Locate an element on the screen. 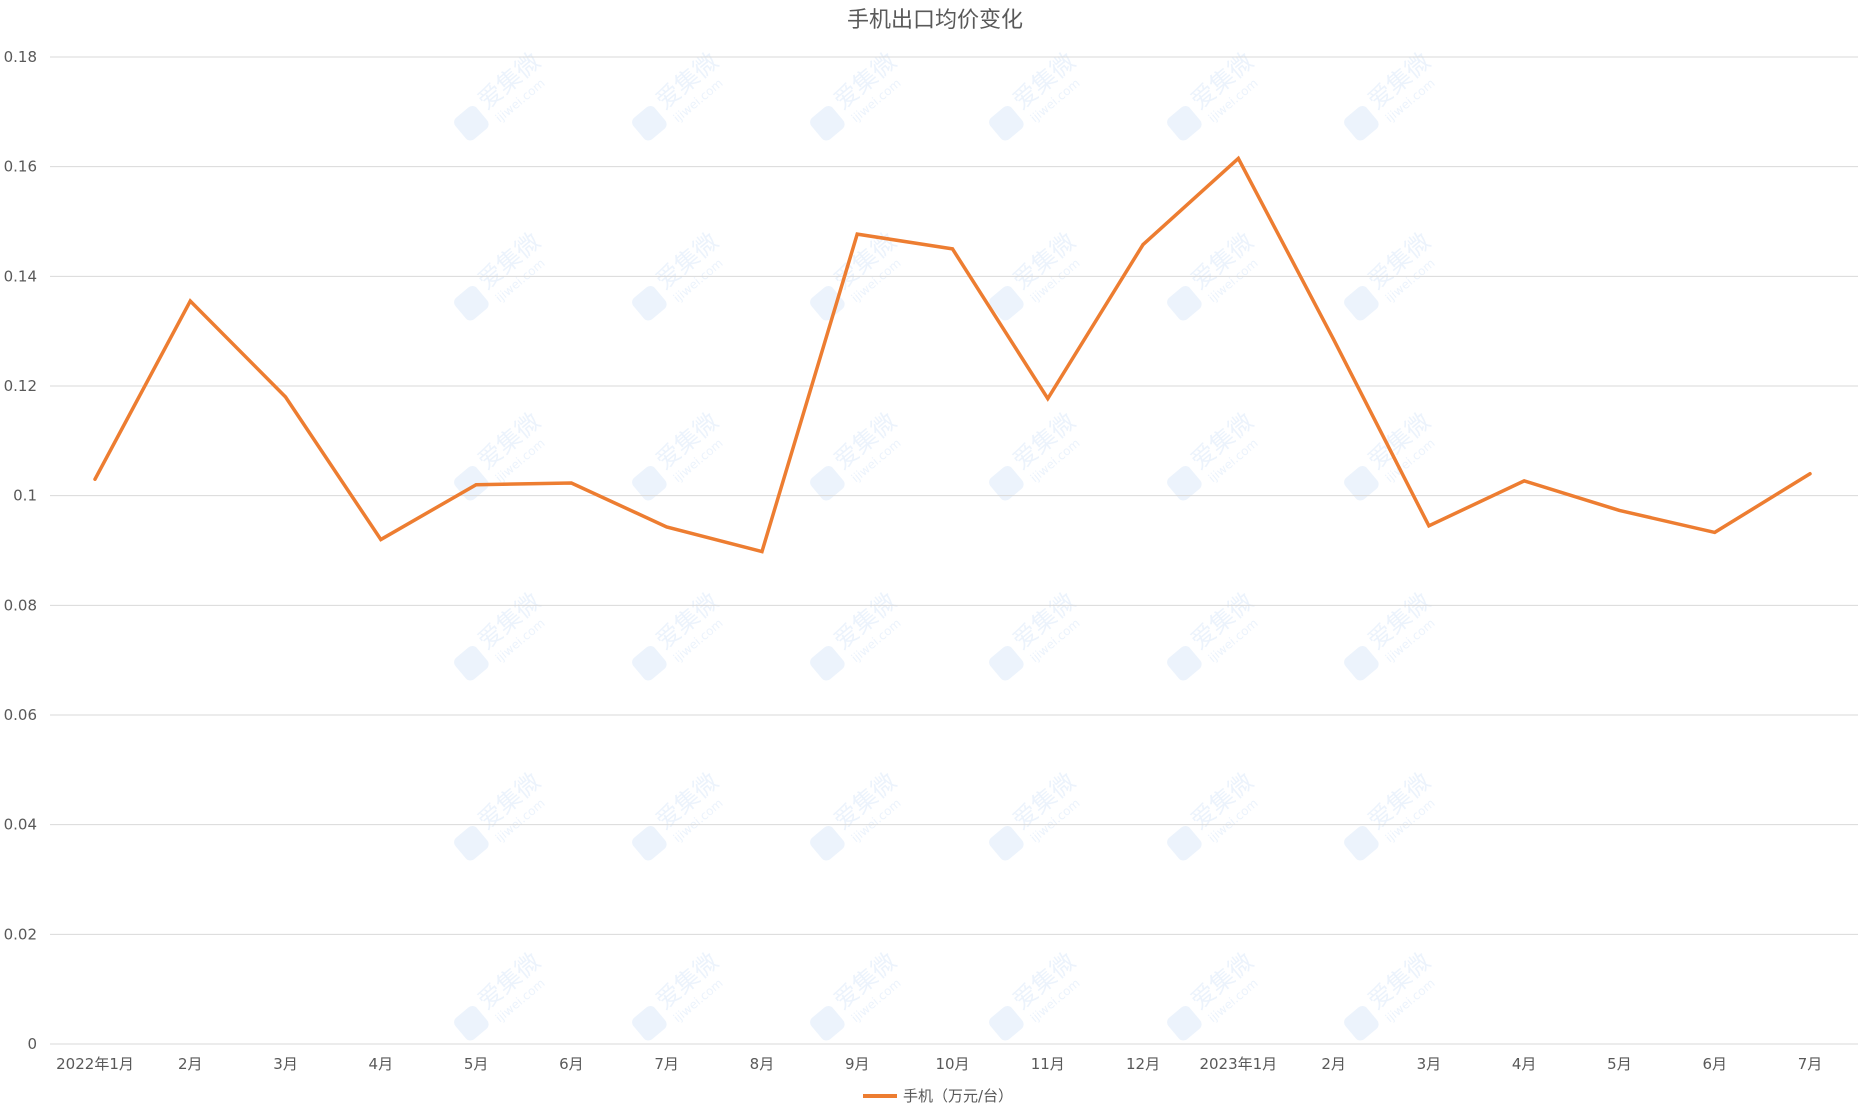  y-tick-label-6: 0.12 is located at coordinates (20, 386).